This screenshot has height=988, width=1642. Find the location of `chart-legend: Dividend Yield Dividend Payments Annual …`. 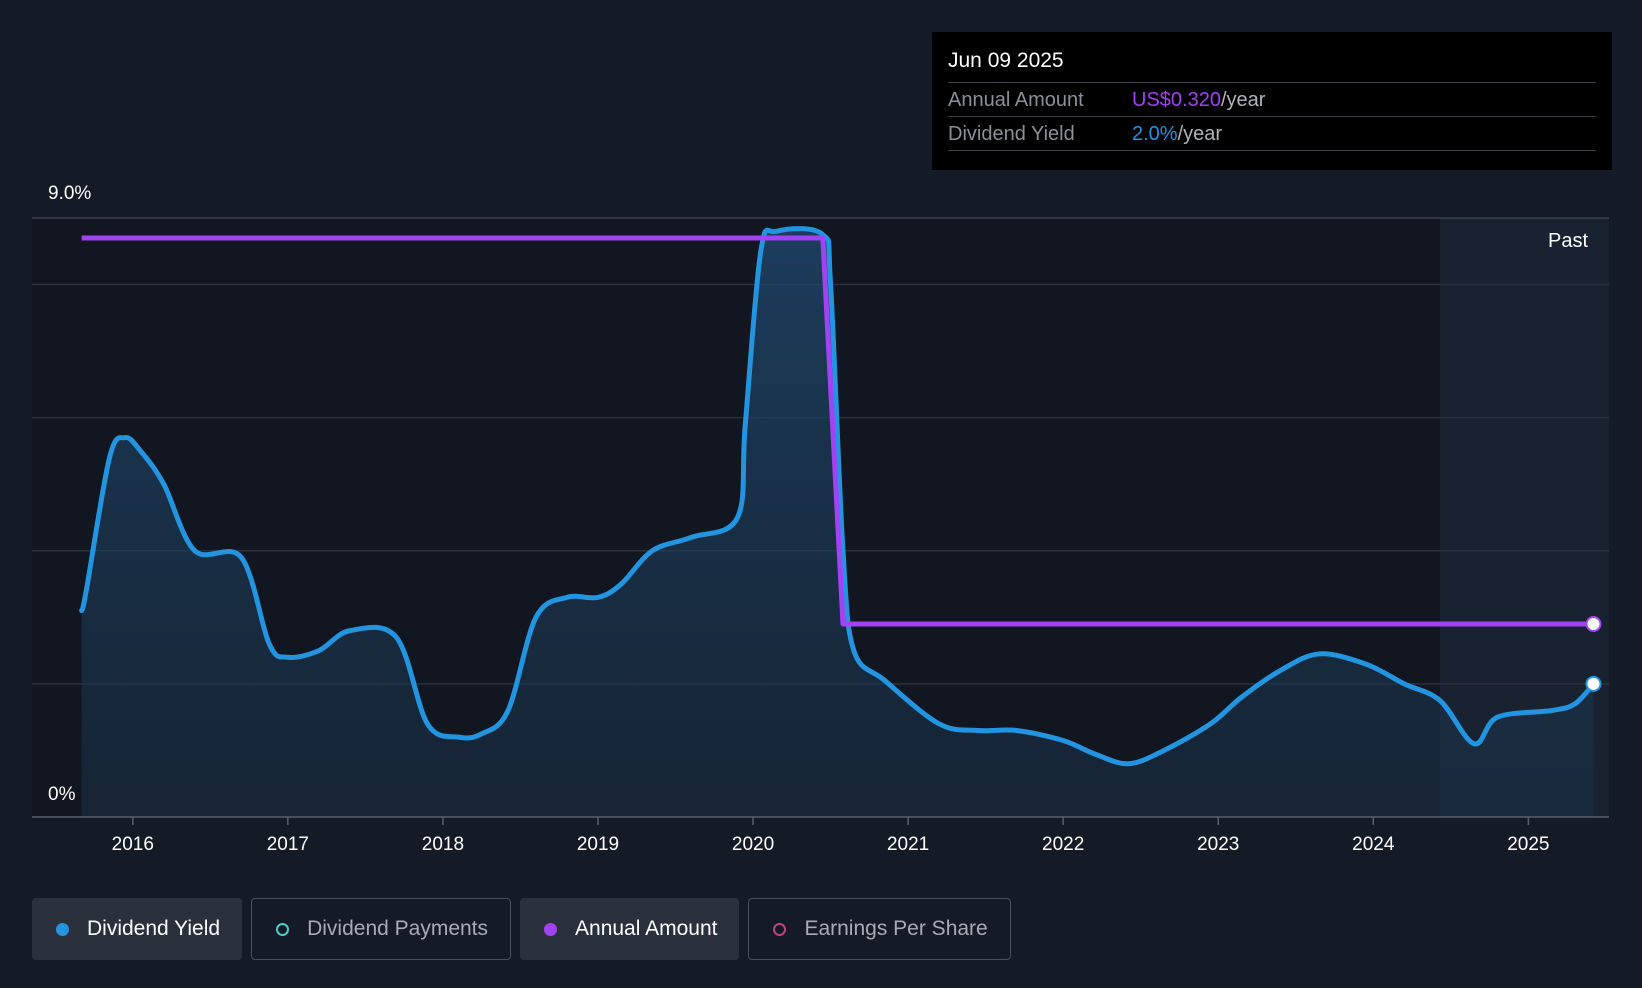

chart-legend: Dividend Yield Dividend Payments Annual … is located at coordinates (521, 929).